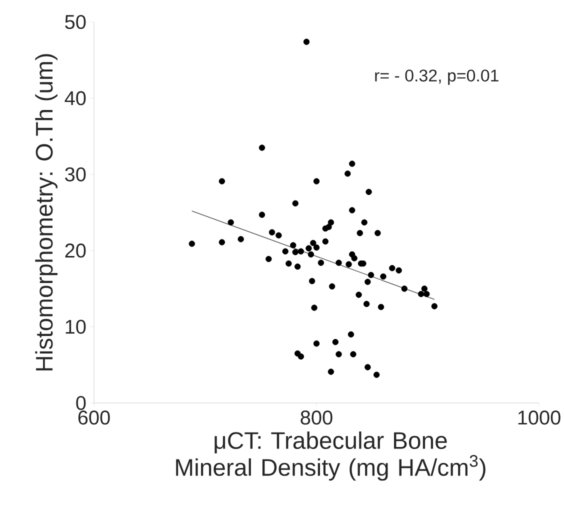 The image size is (564, 506). Describe the element at coordinates (316, 417) in the screenshot. I see `x-tick-label: 800` at that location.